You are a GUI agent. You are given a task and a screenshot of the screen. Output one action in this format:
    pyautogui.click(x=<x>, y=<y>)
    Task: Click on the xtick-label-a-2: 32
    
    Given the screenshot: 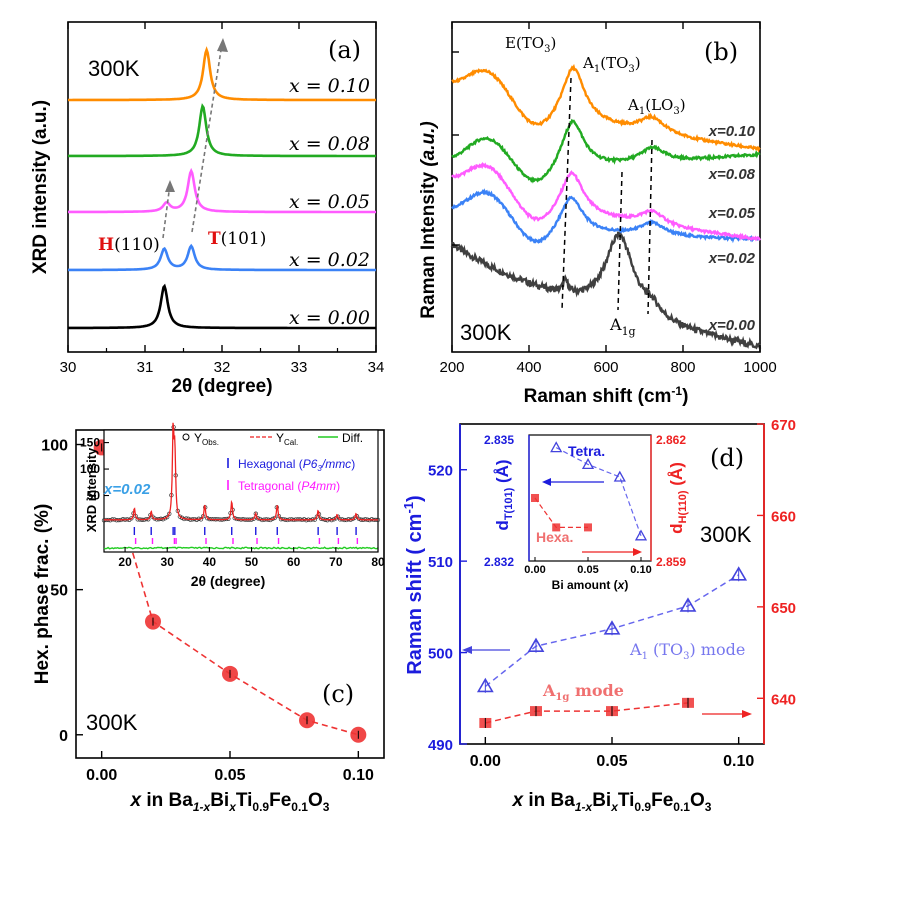 What is the action you would take?
    pyautogui.click(x=222, y=367)
    